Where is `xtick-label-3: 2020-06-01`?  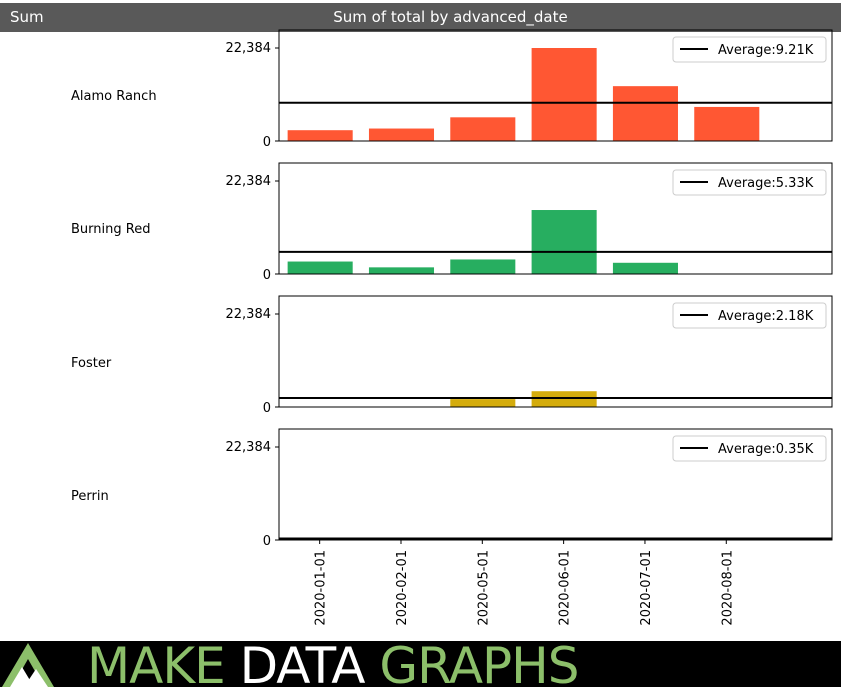 xtick-label-3: 2020-06-01 is located at coordinates (565, 588).